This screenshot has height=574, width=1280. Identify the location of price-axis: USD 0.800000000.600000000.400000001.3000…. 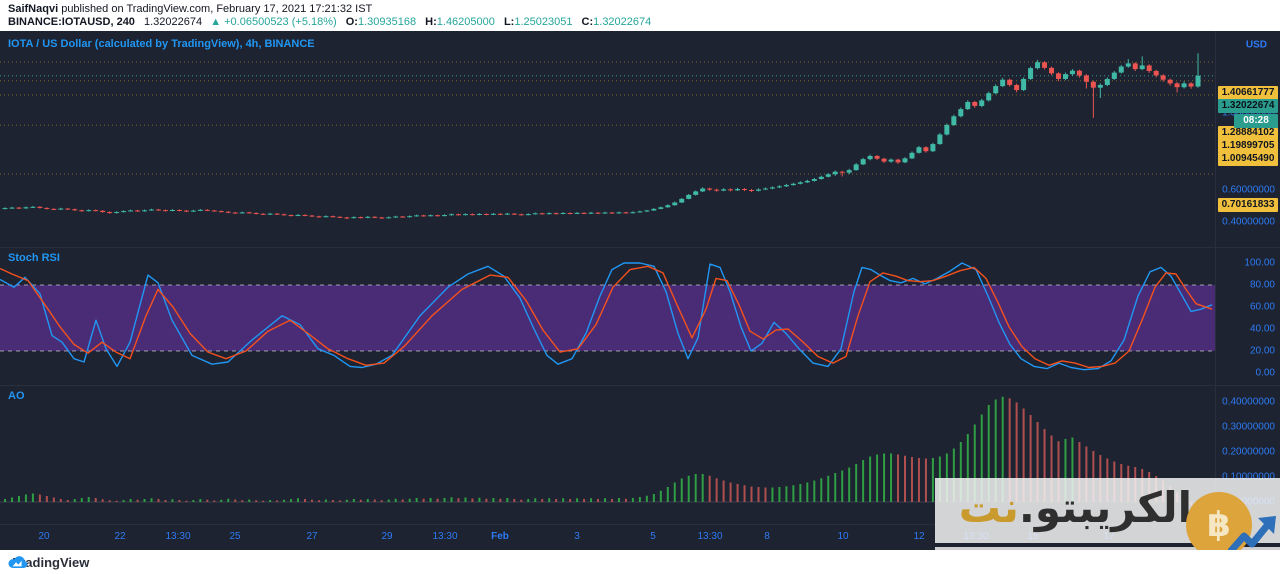
(1247, 290).